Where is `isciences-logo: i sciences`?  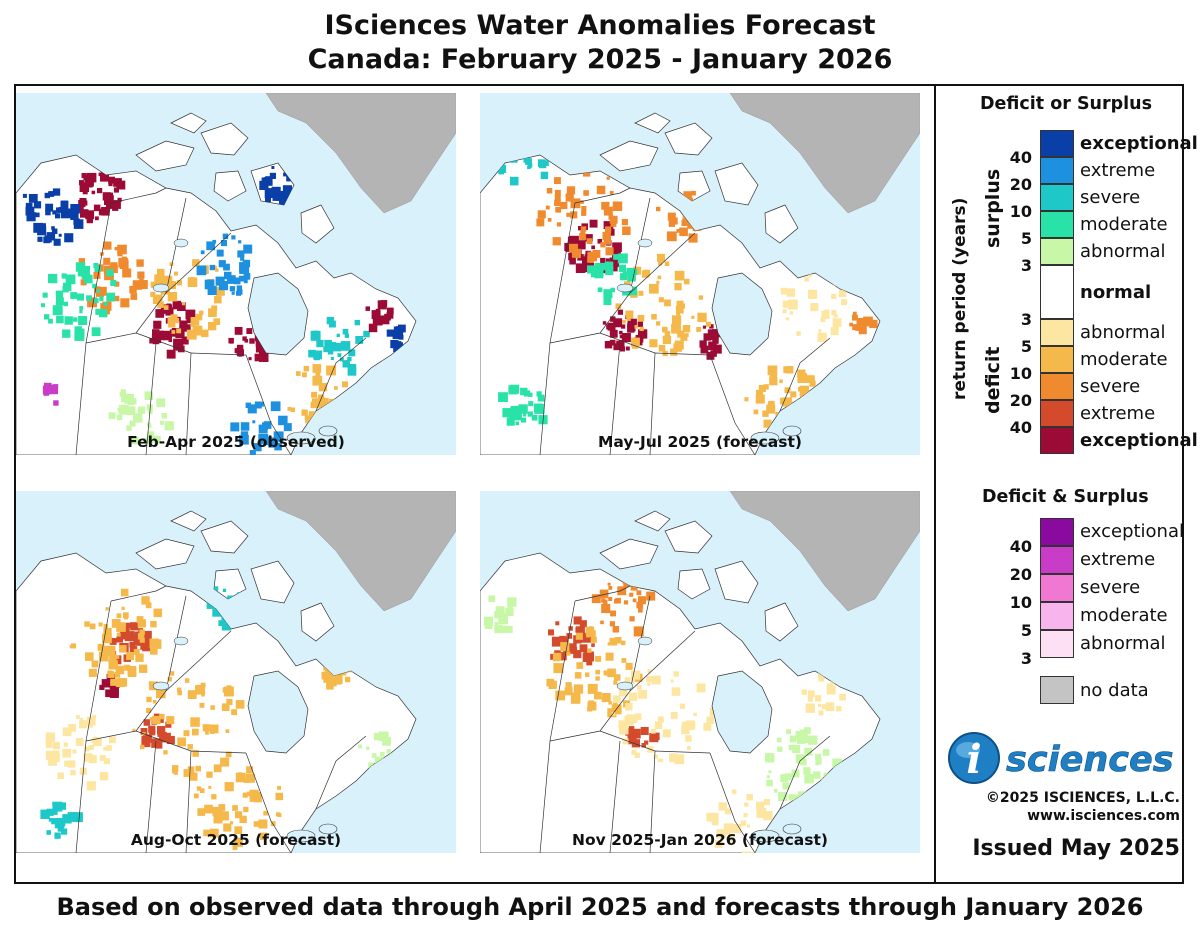
isciences-logo: i sciences is located at coordinates (1067, 756).